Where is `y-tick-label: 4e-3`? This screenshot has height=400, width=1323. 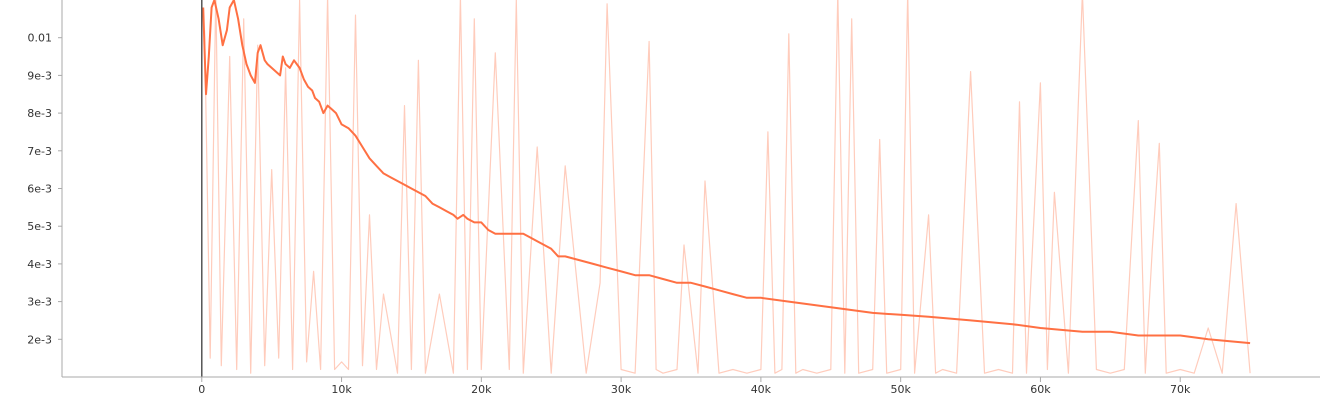
y-tick-label: 4e-3 is located at coordinates (39, 264).